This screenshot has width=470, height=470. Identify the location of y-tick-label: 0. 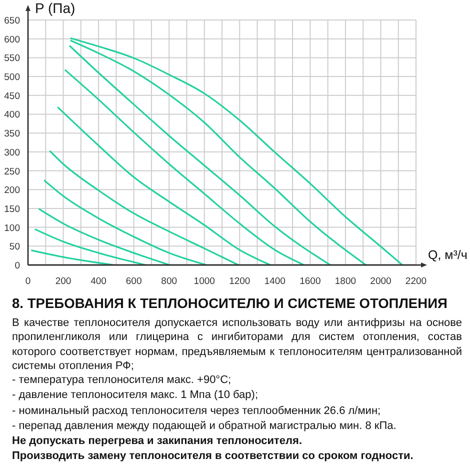
(17, 266).